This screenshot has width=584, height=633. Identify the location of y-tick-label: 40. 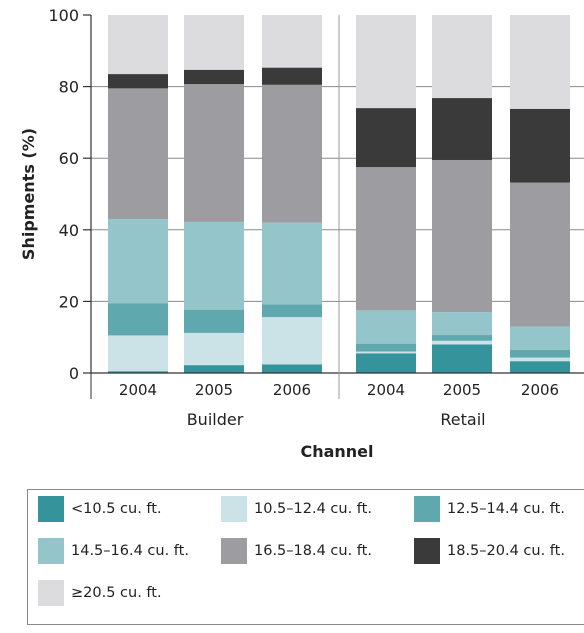
(69, 230).